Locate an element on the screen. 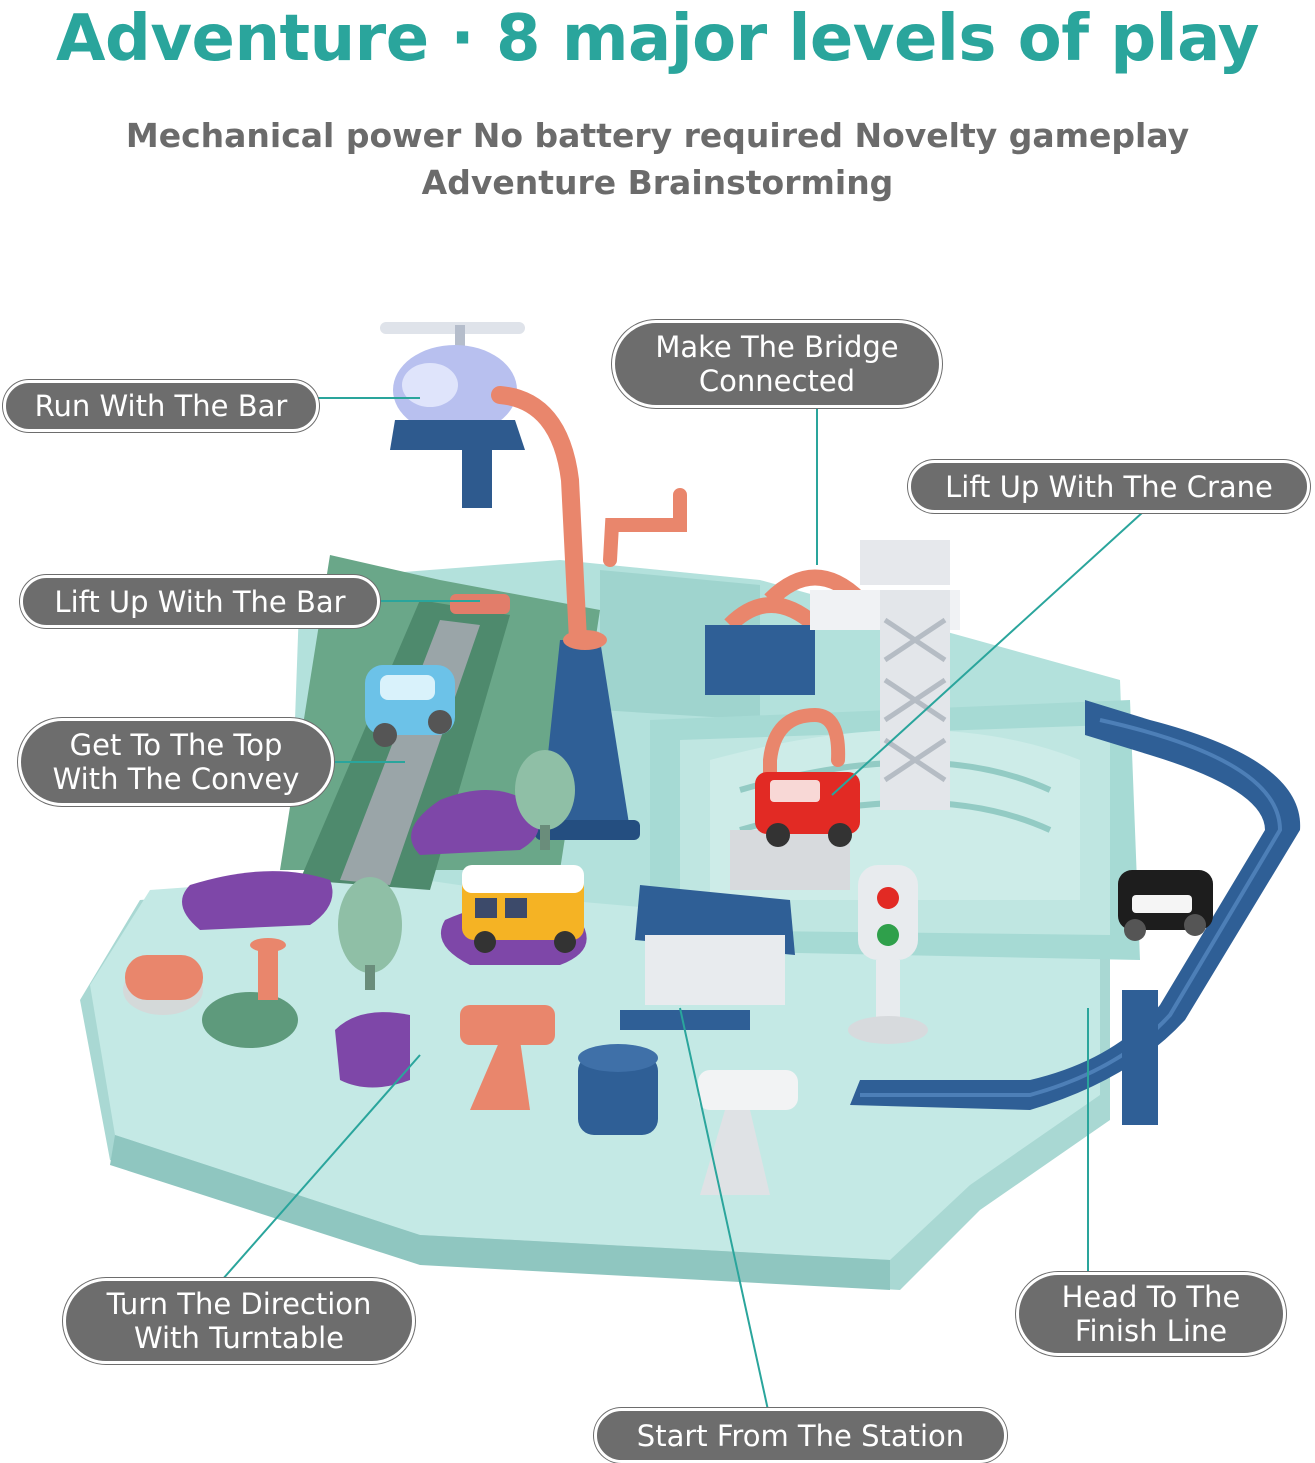 The height and width of the screenshot is (1463, 1315). helicopter-icon is located at coordinates (452, 415).